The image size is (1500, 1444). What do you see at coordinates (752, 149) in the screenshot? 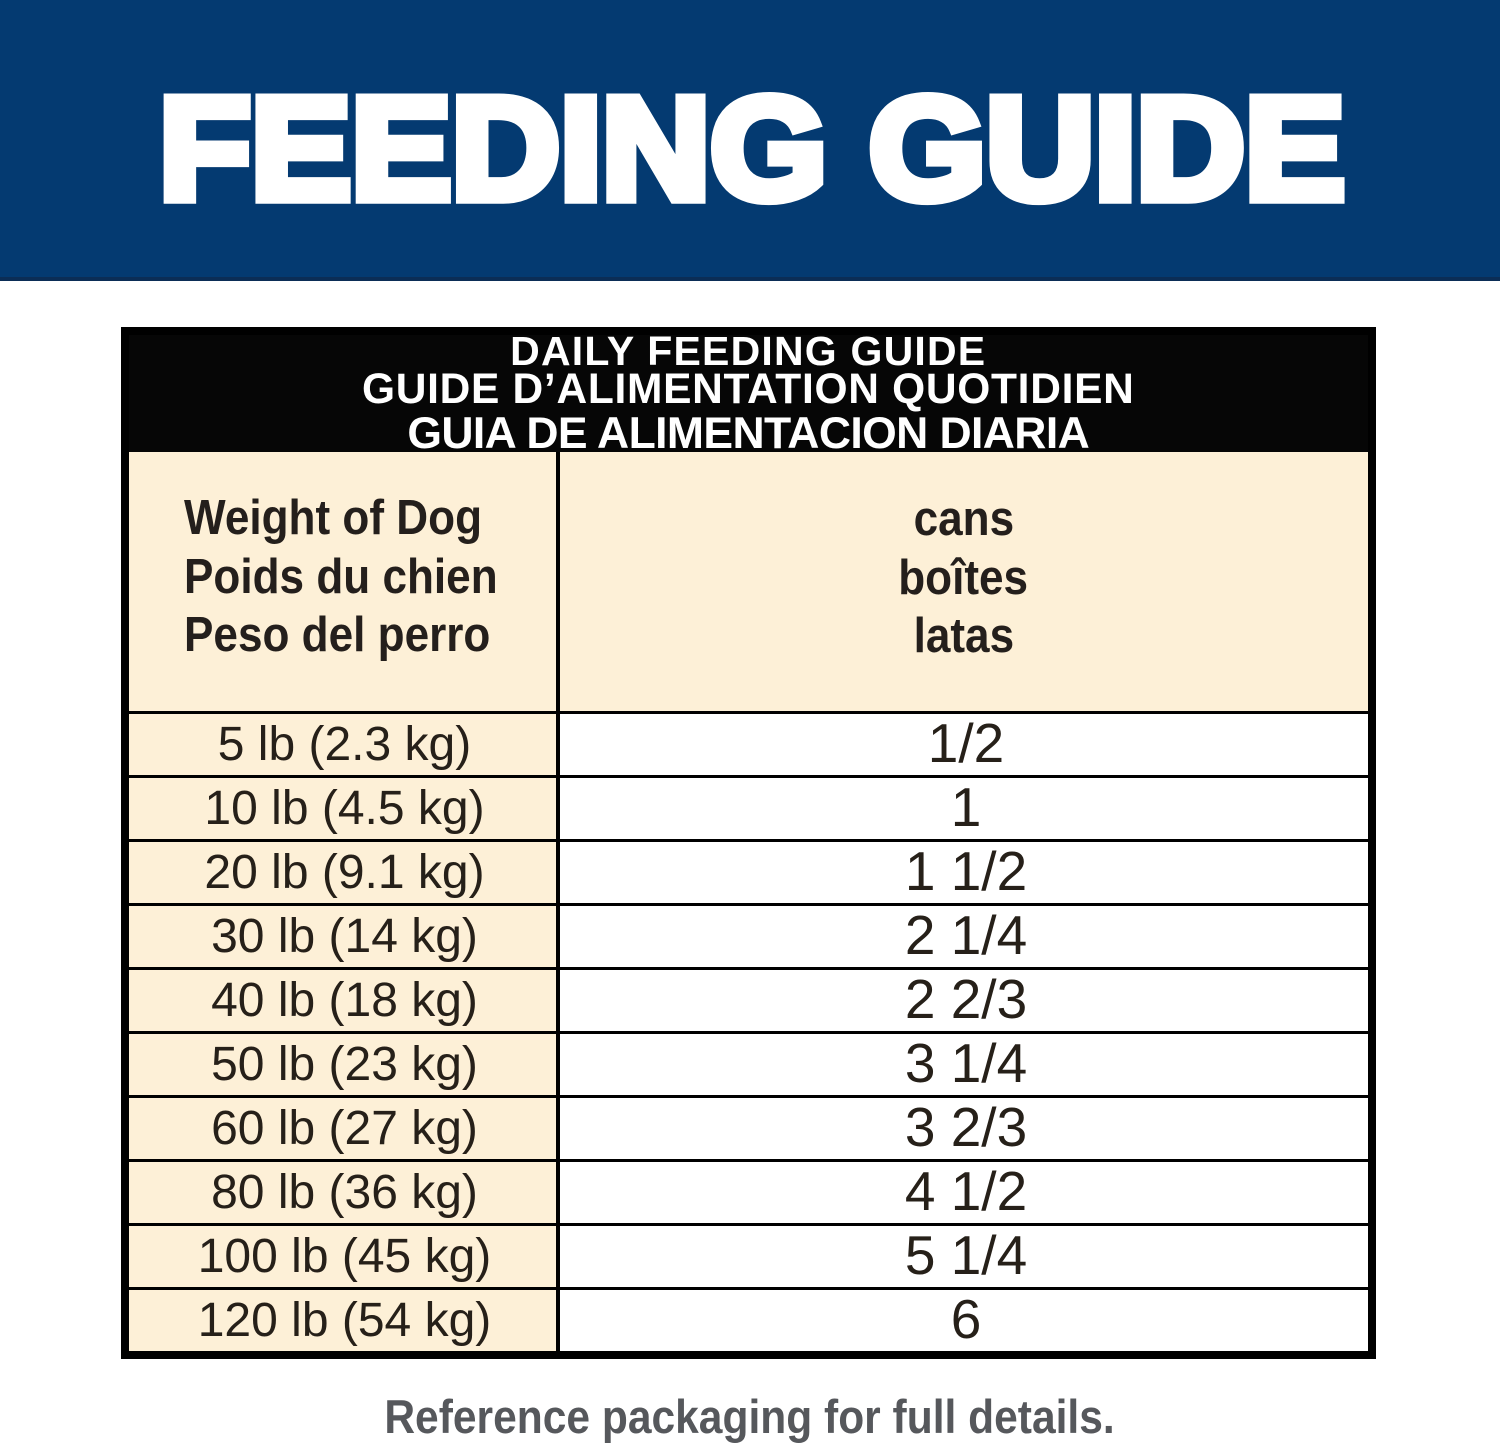
I see `svg-text: FEEDING GUIDE` at bounding box center [752, 149].